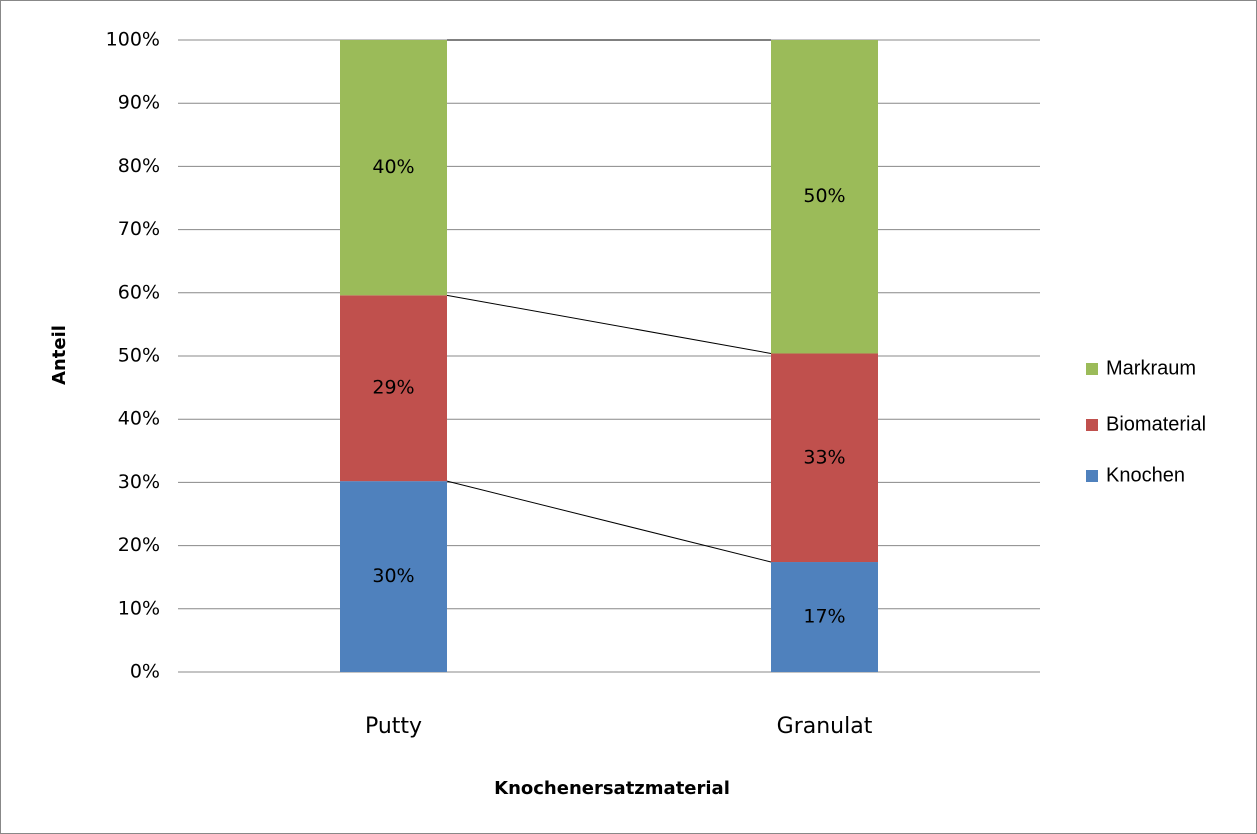  What do you see at coordinates (825, 726) in the screenshot?
I see `x-tick-label: Granulat` at bounding box center [825, 726].